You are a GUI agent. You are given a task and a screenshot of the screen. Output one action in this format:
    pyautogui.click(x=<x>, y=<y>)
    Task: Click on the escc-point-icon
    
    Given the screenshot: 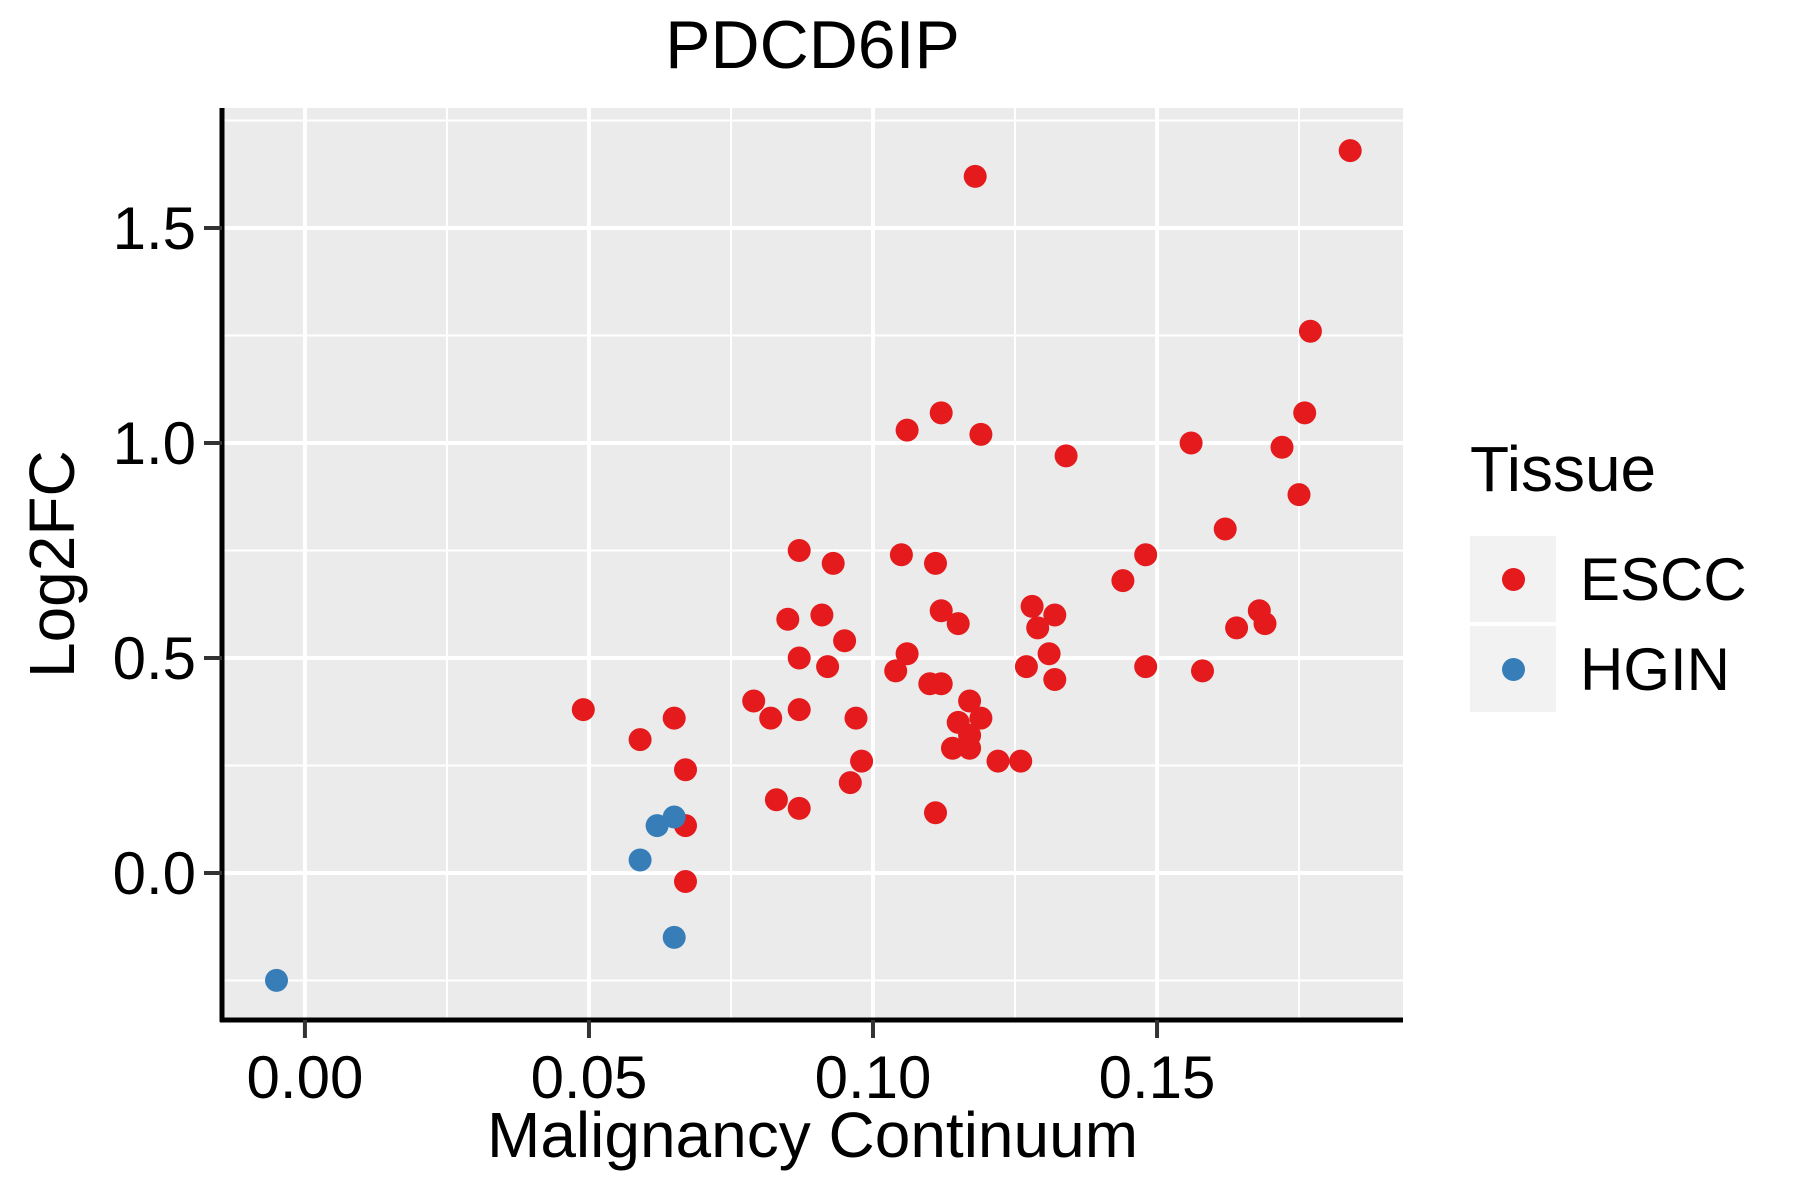 What is the action you would take?
    pyautogui.click(x=1513, y=579)
    